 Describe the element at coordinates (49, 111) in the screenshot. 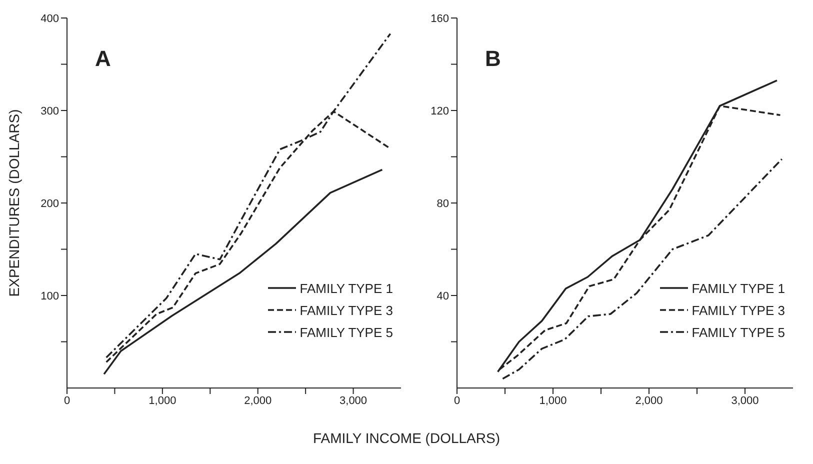

I see `y-tick-label: 300` at that location.